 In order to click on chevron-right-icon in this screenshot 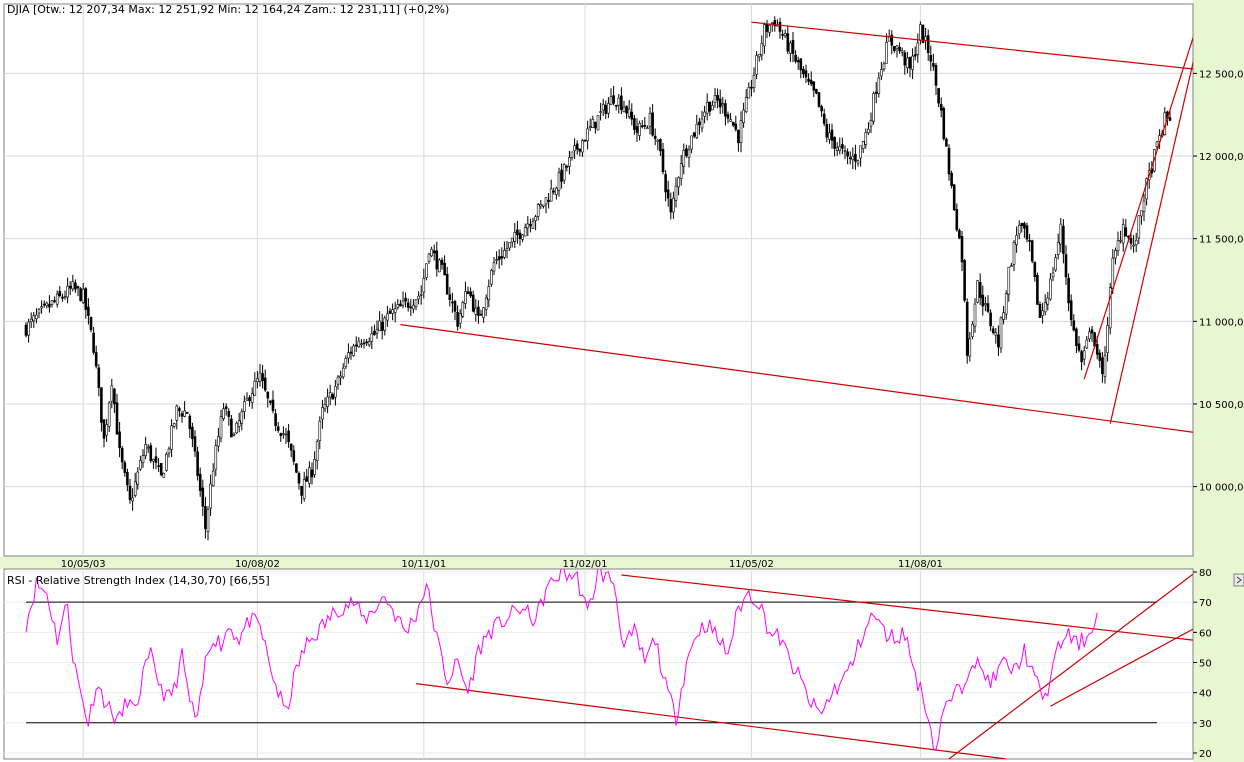, I will do `click(1239, 580)`.